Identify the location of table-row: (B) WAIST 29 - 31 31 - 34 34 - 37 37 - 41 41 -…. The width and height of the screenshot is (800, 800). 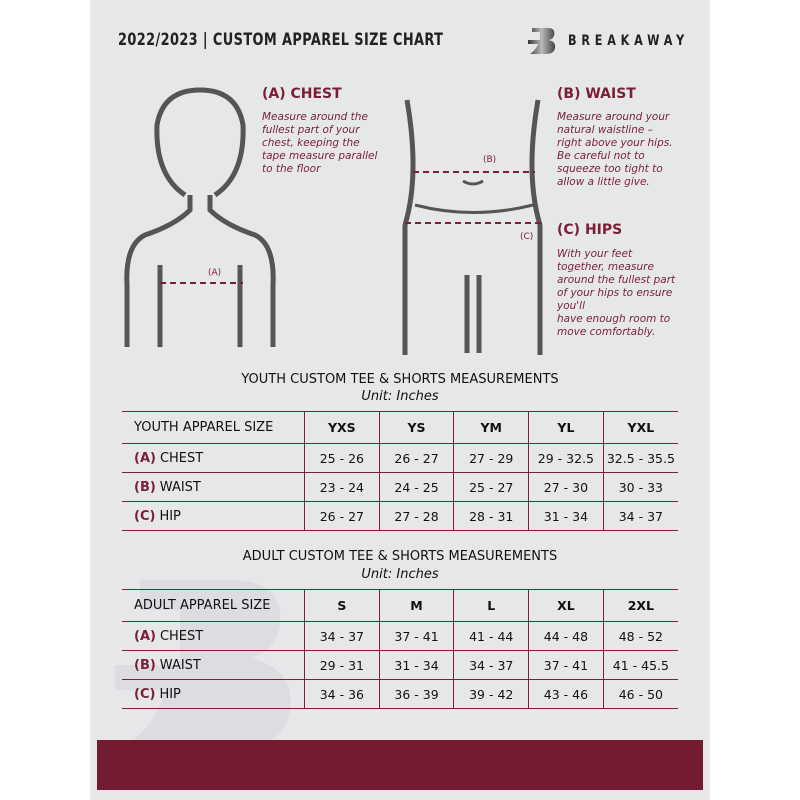
(400, 665).